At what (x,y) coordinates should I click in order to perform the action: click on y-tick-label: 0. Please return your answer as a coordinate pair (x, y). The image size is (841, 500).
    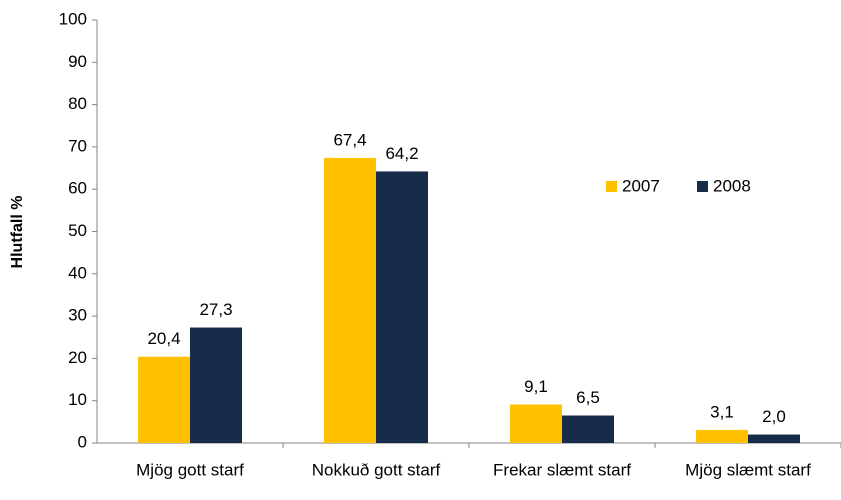
    Looking at the image, I should click on (82, 441).